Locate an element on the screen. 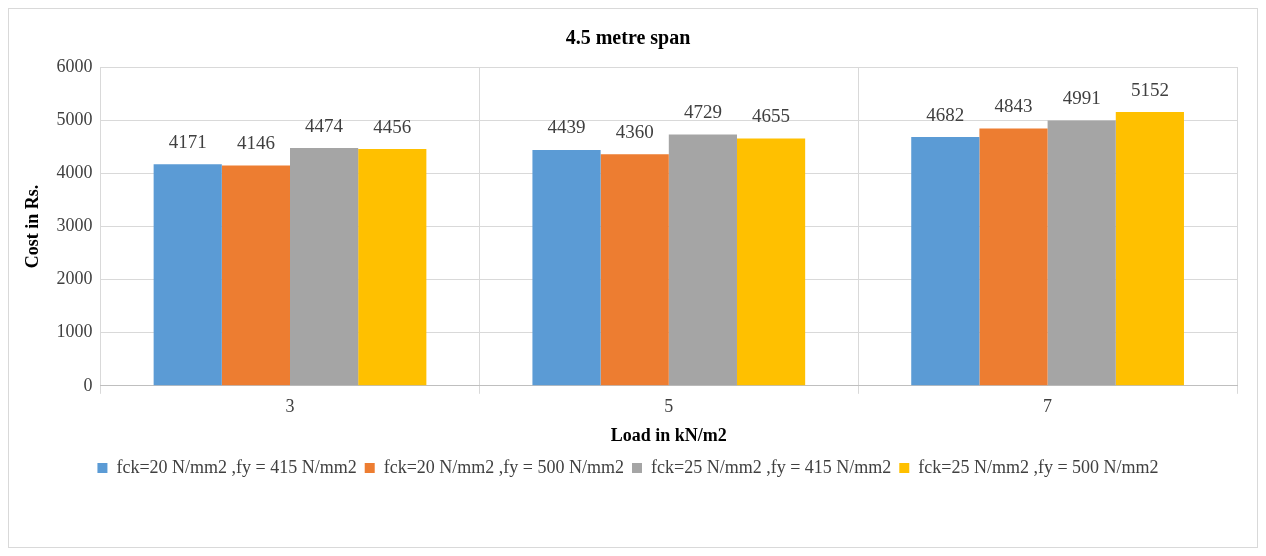 The width and height of the screenshot is (1266, 556). y-tick-label: 6000 is located at coordinates (74, 65).